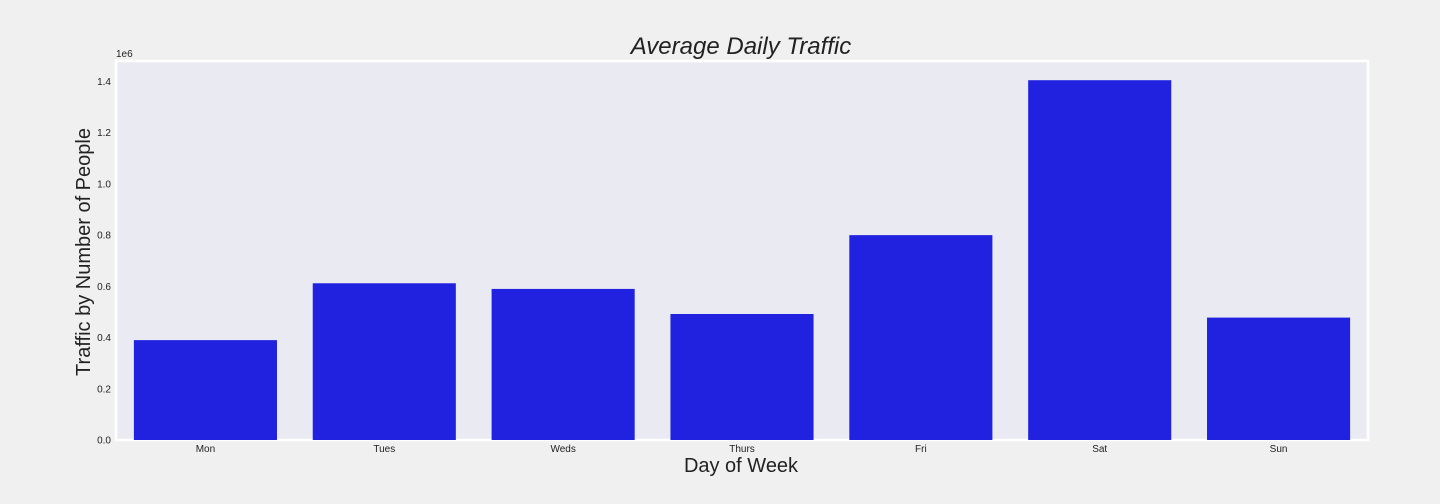 This screenshot has width=1440, height=504. I want to click on x-tick-label: Thurs, so click(742, 449).